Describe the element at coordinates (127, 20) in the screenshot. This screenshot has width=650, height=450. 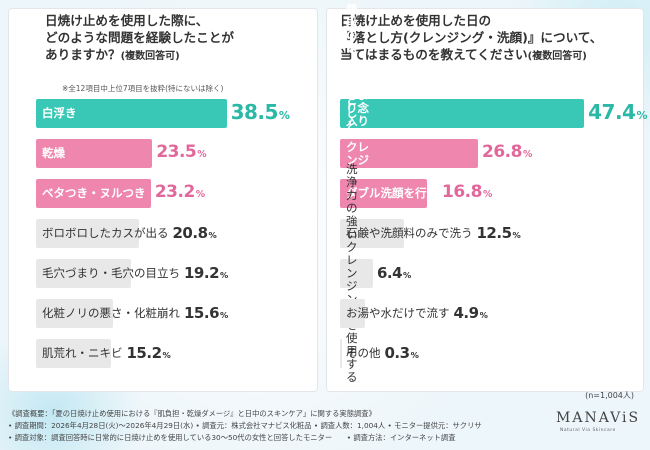
I see `left-question-line-1: 日焼け止めを使用した際に、` at that location.